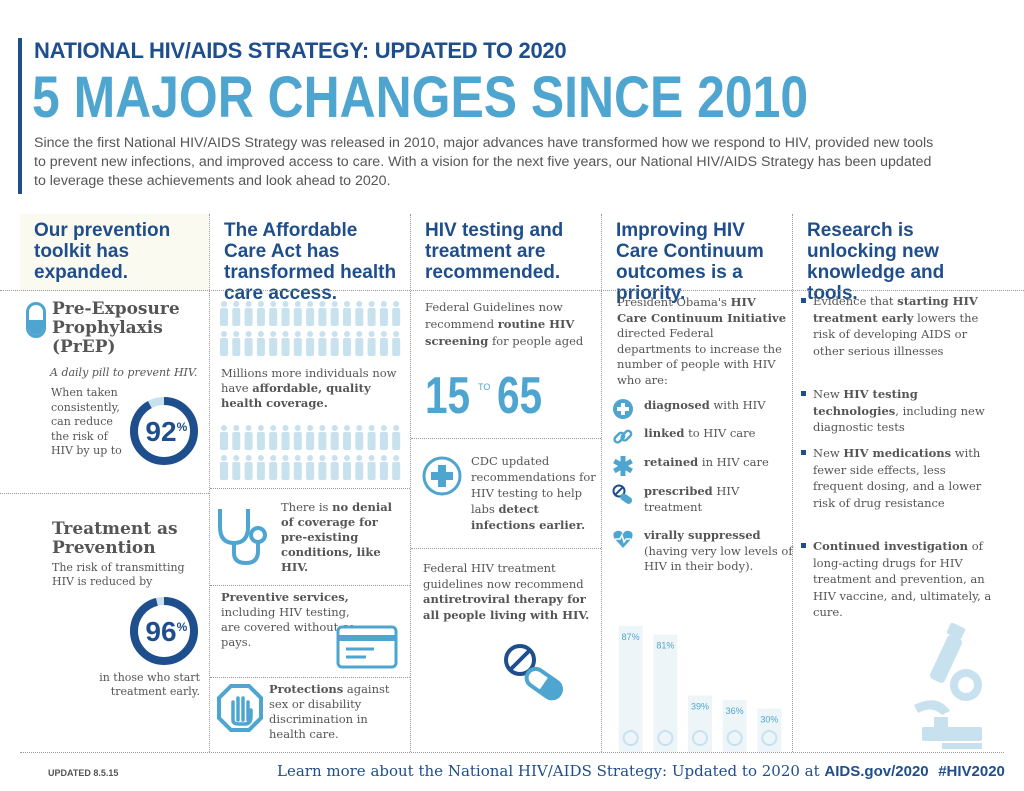  What do you see at coordinates (512, 752) in the screenshot?
I see `footer-divider` at bounding box center [512, 752].